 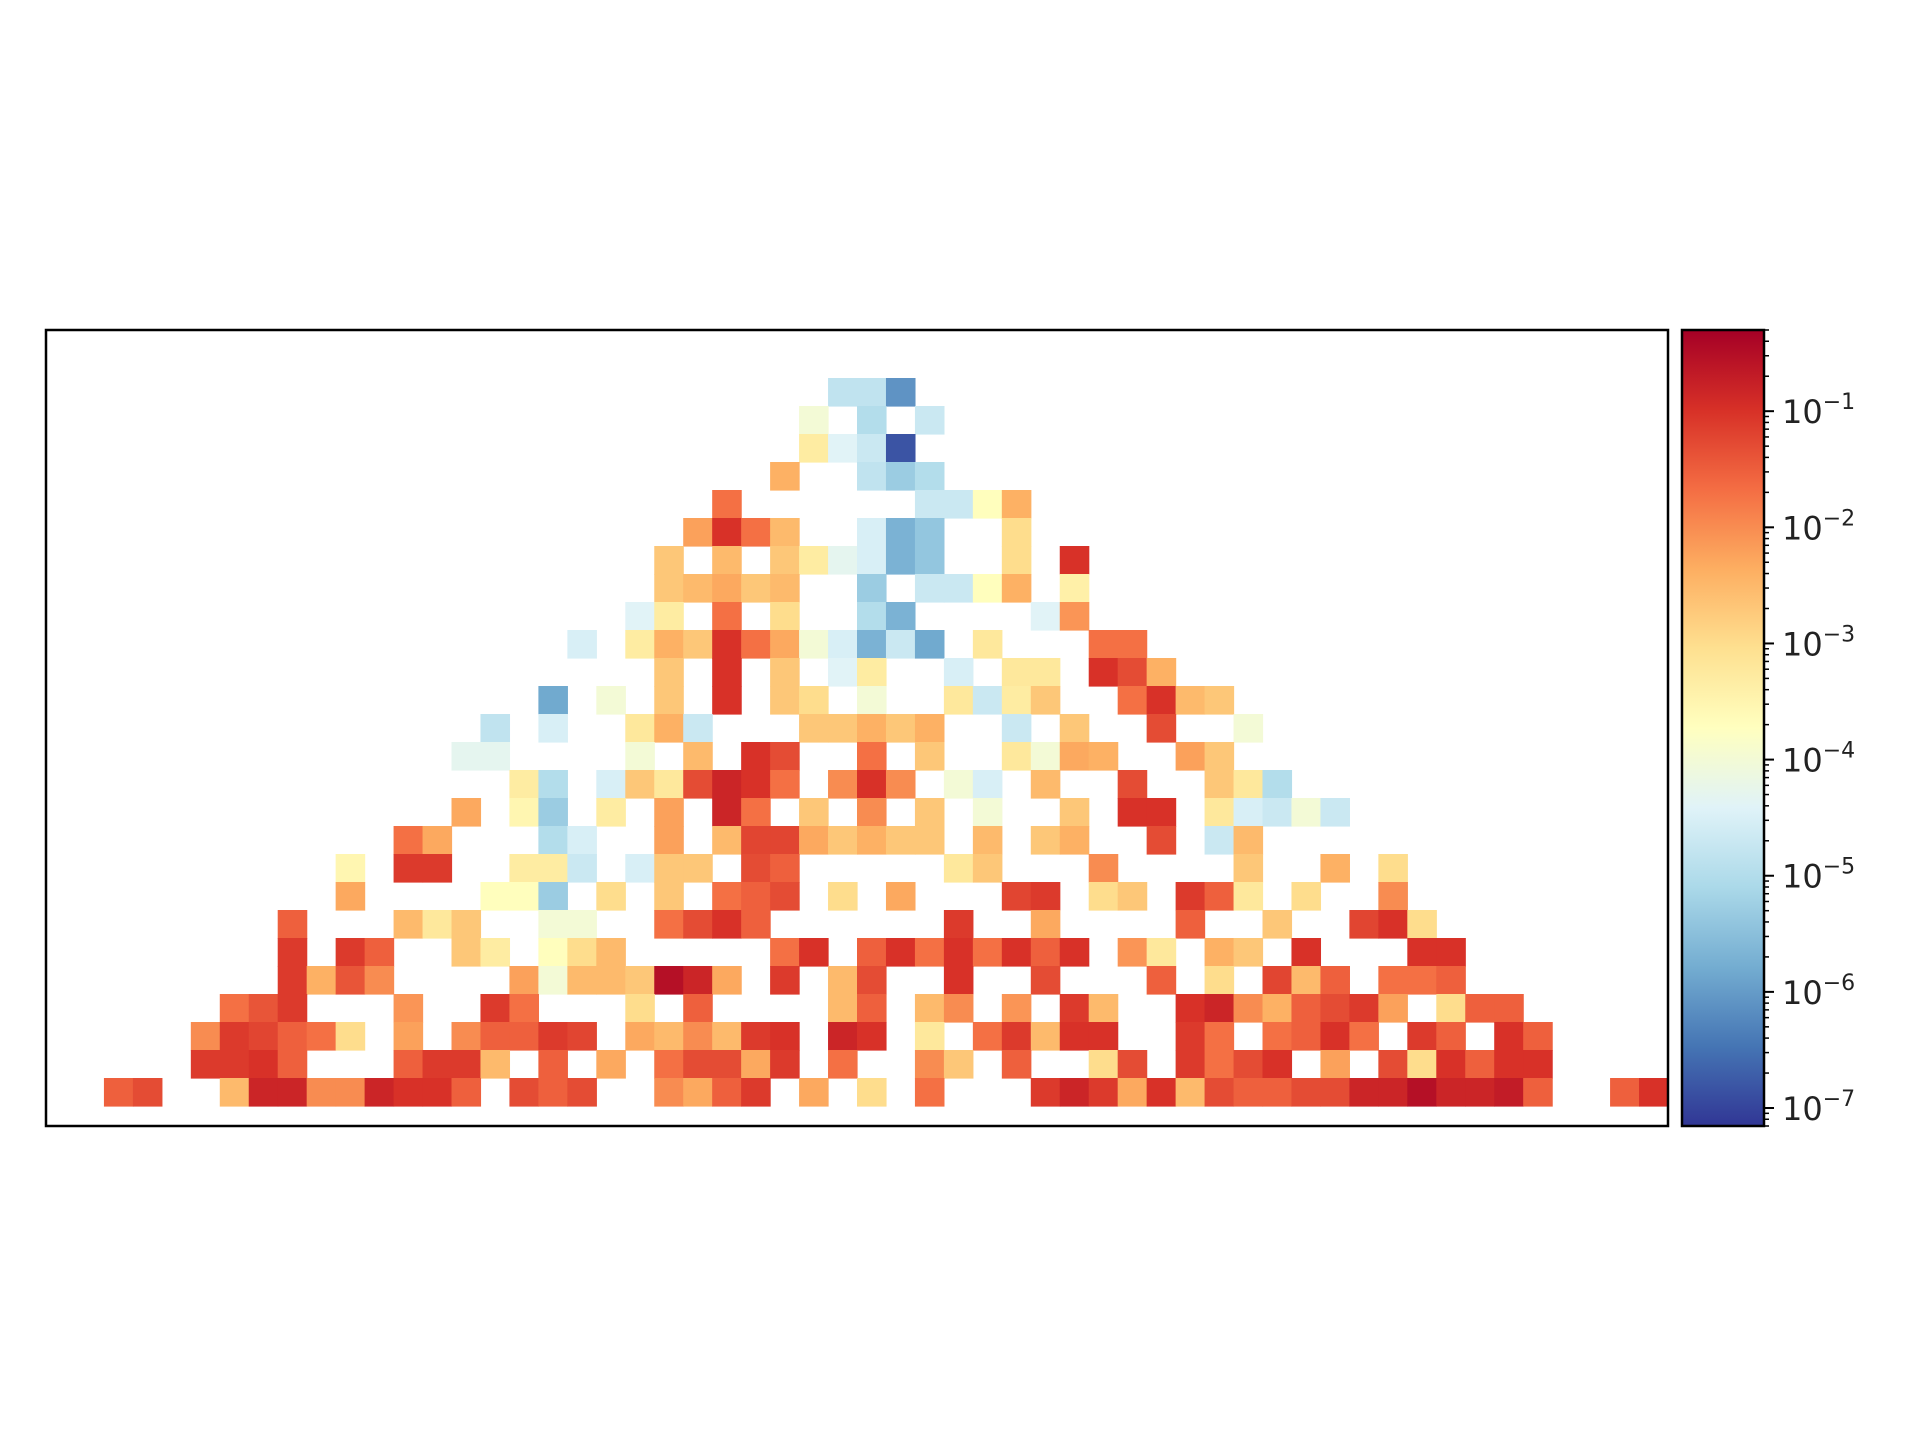 What do you see at coordinates (1818, 526) in the screenshot?
I see `colorbar-tick-label: 10⁻²` at bounding box center [1818, 526].